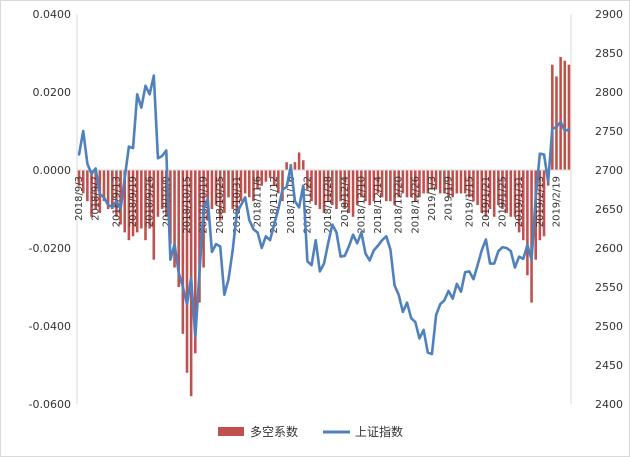 The image size is (630, 457). What do you see at coordinates (231, 431) in the screenshot?
I see `legend-swatch-bars` at bounding box center [231, 431].